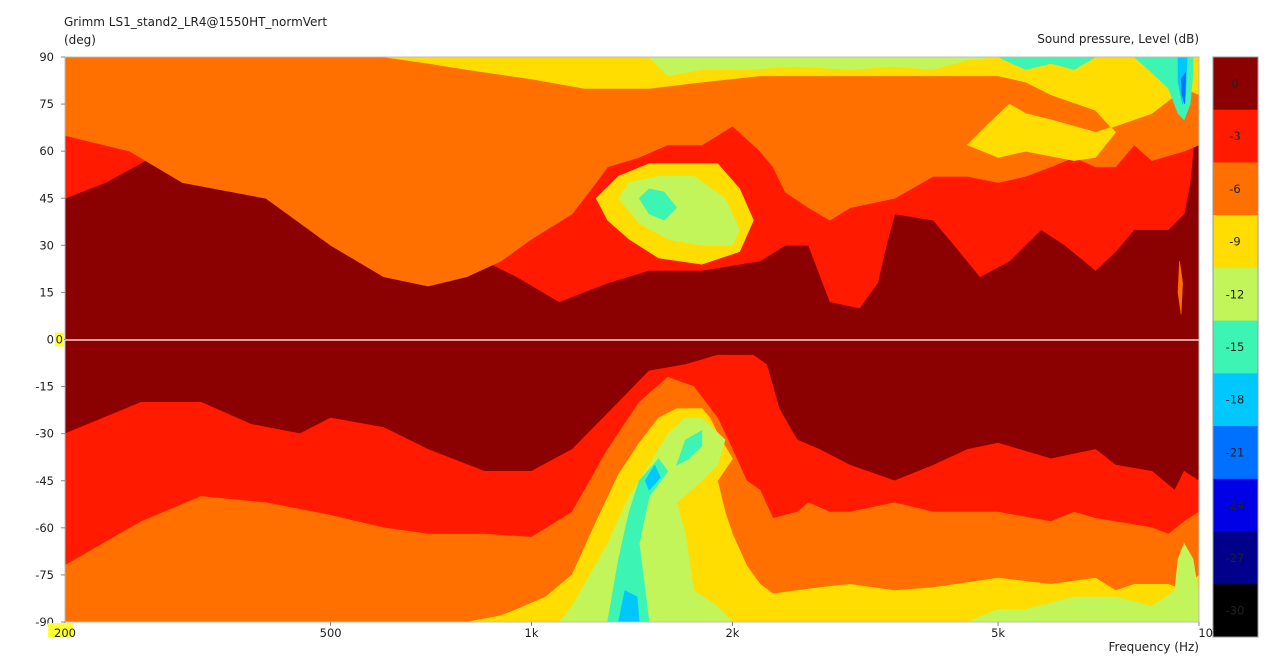  I want to click on y-tick-label: 75, so click(46, 104).